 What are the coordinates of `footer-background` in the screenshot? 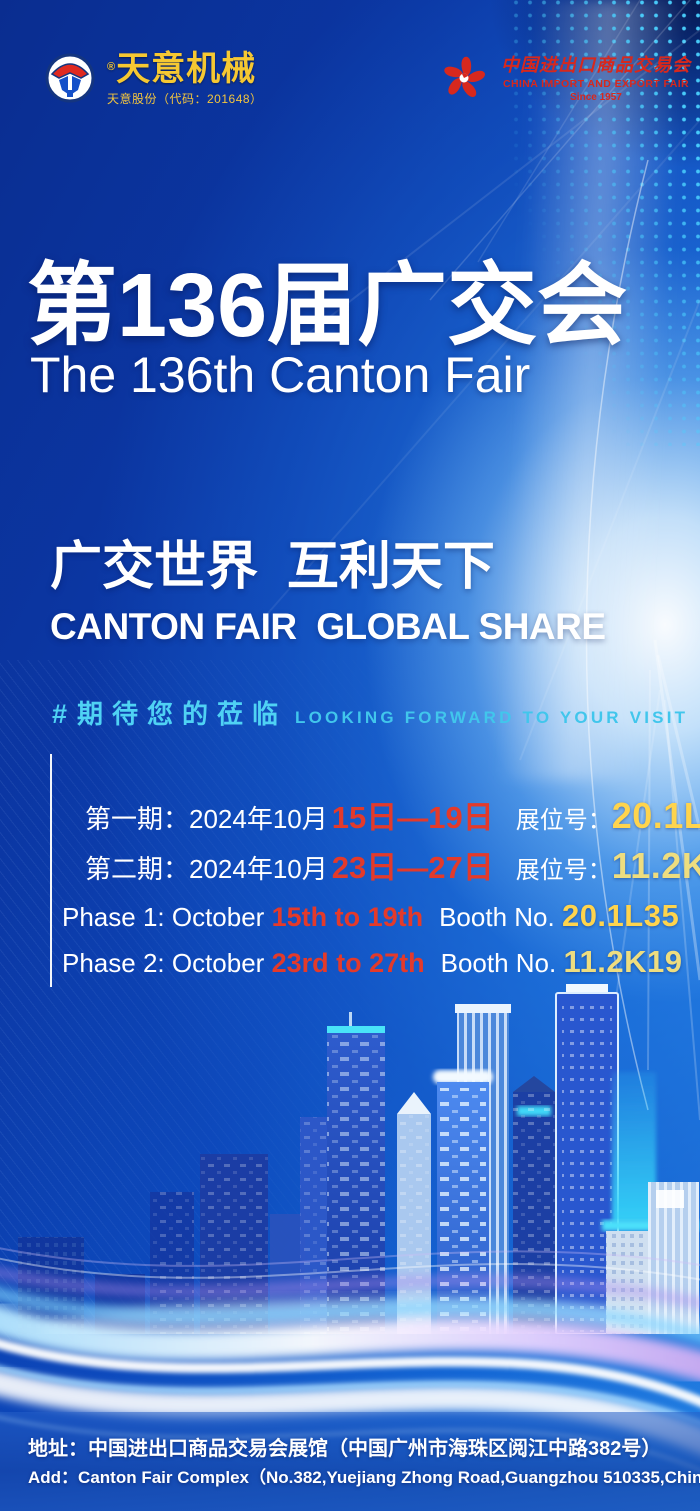 It's located at (350, 1461).